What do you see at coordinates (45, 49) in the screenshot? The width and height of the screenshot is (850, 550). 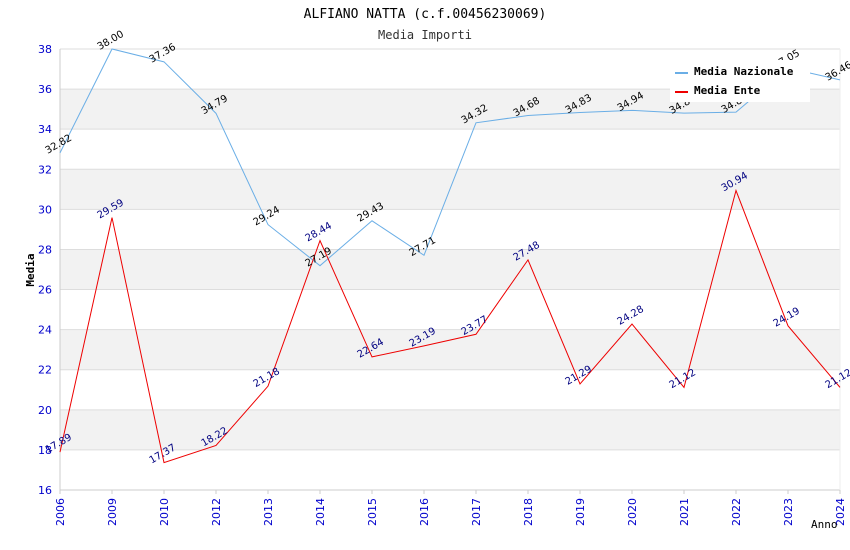 I see `y-tick-label: 38` at bounding box center [45, 49].